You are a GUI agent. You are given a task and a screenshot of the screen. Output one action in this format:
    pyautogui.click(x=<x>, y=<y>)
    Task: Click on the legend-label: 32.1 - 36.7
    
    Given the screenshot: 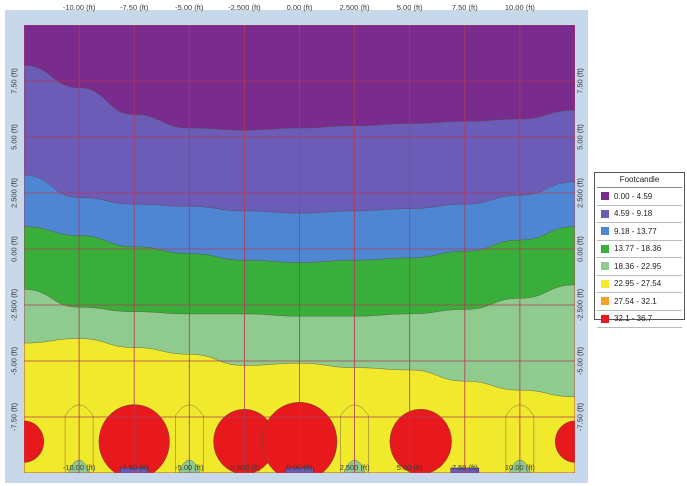 What is the action you would take?
    pyautogui.click(x=633, y=319)
    